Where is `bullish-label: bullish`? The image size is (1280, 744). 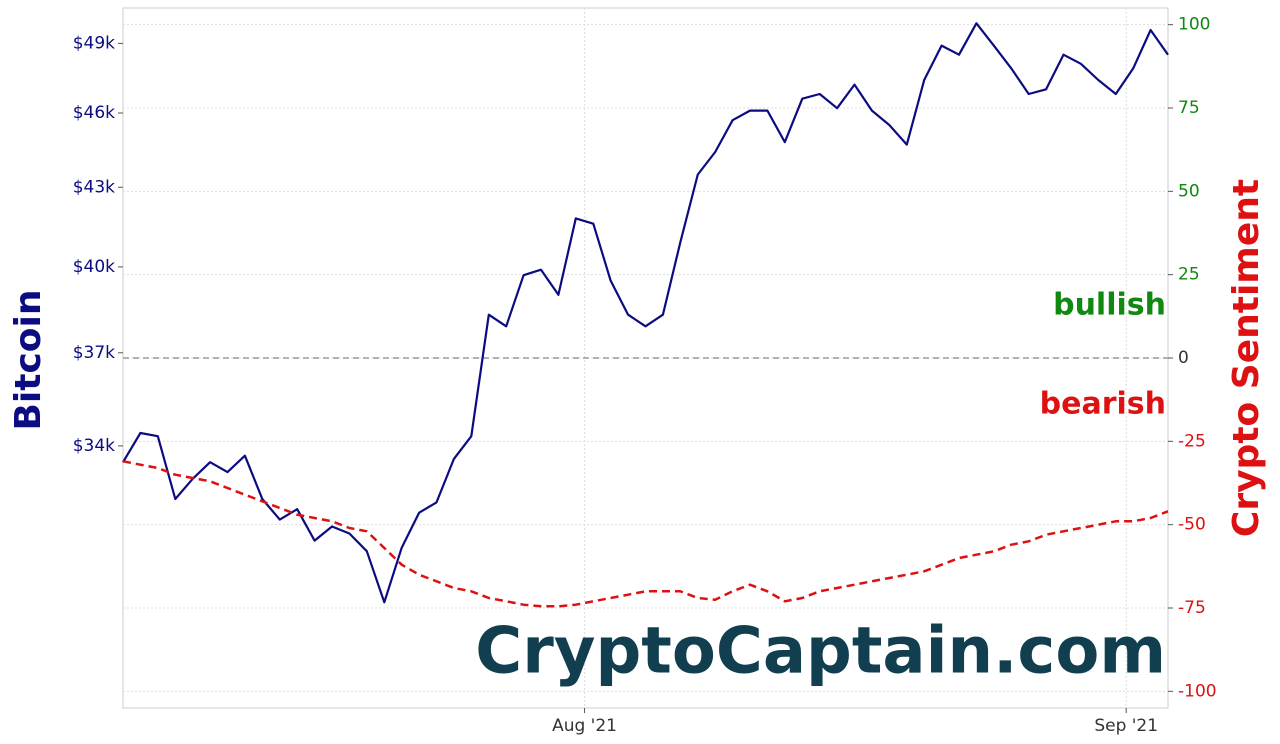
bullish-label: bullish is located at coordinates (1109, 305).